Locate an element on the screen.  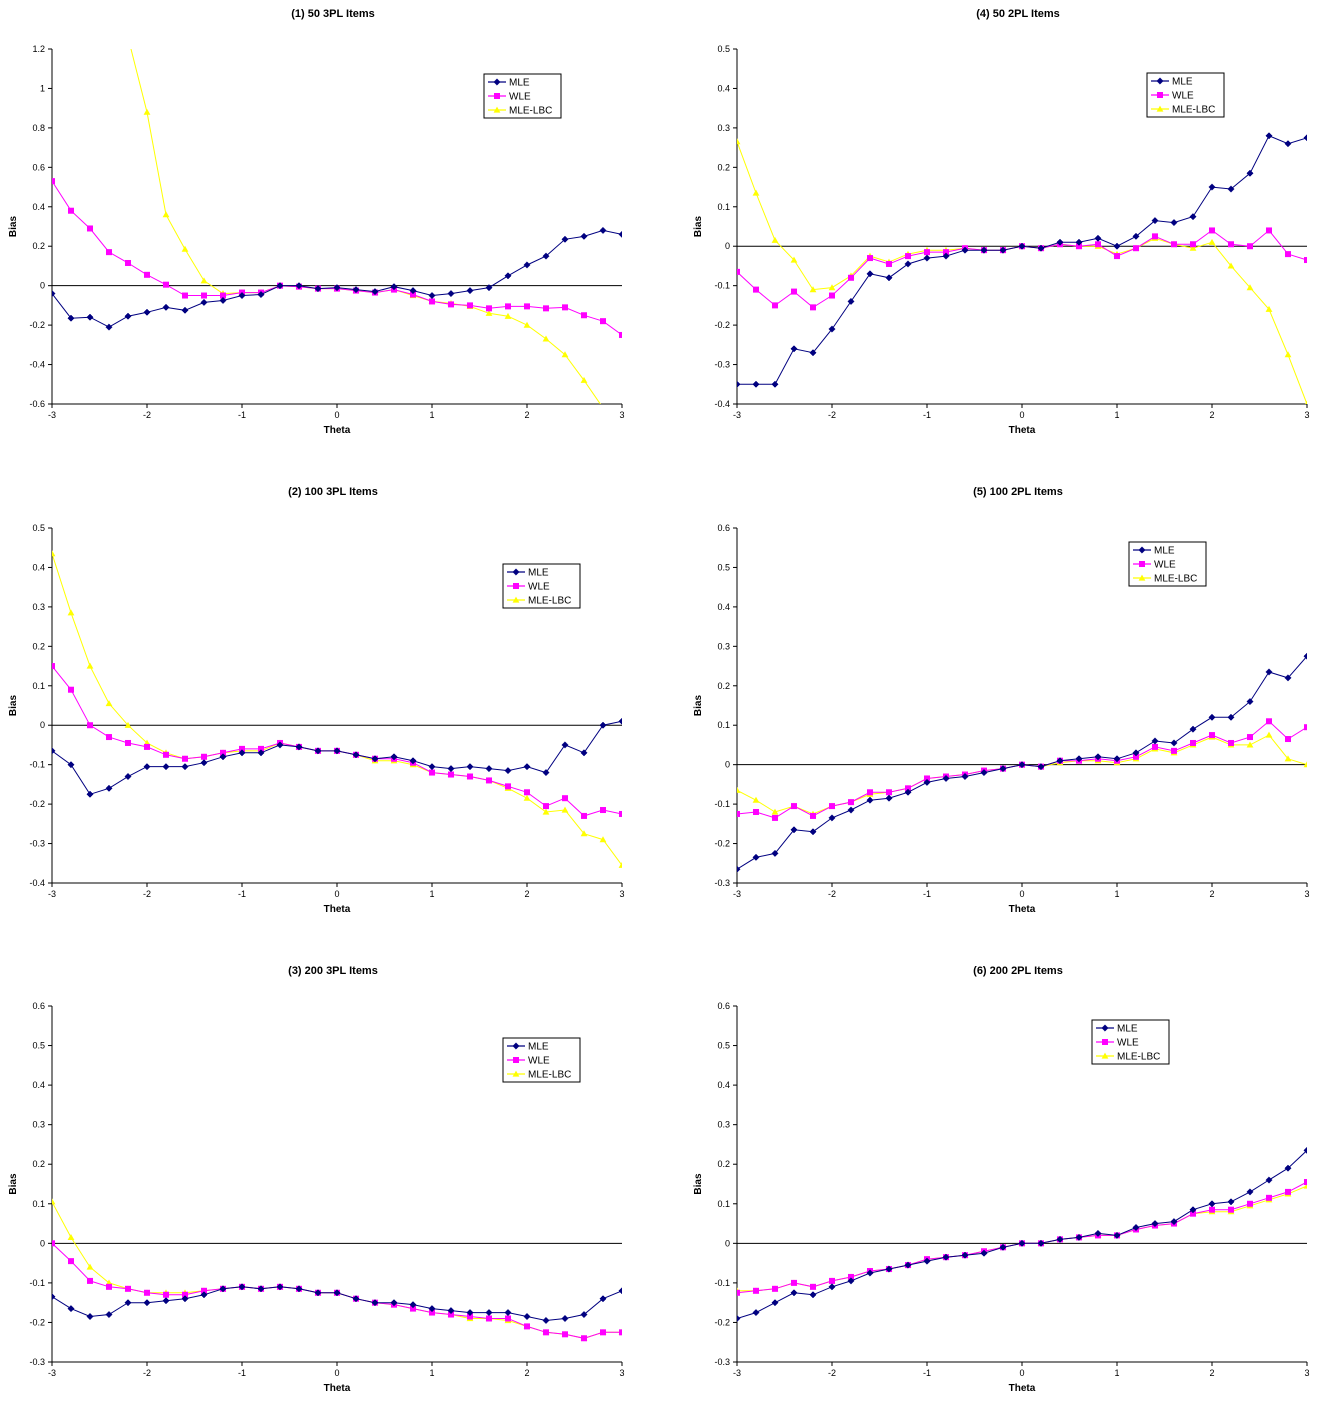
y-tick-label: 0 is located at coordinates (727, 765).